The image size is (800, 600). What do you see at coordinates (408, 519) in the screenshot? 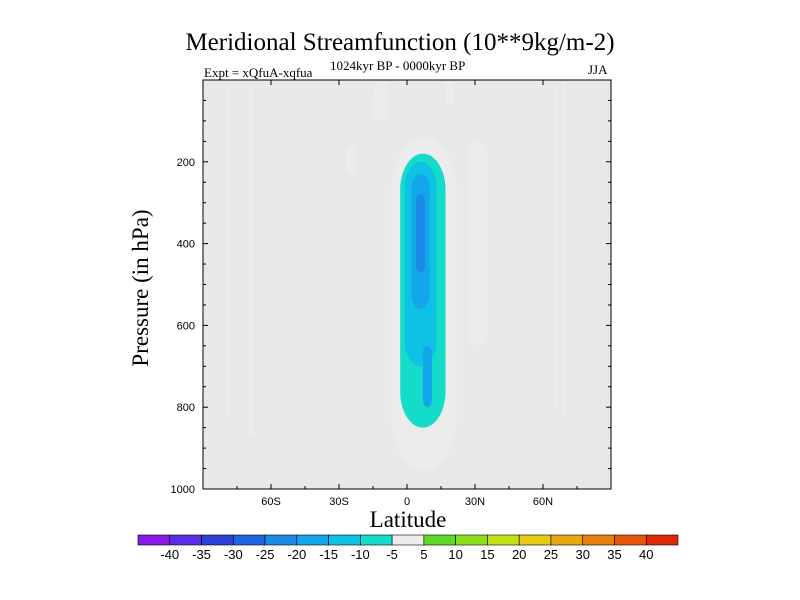
I see `x-axis-label: Latitude` at bounding box center [408, 519].